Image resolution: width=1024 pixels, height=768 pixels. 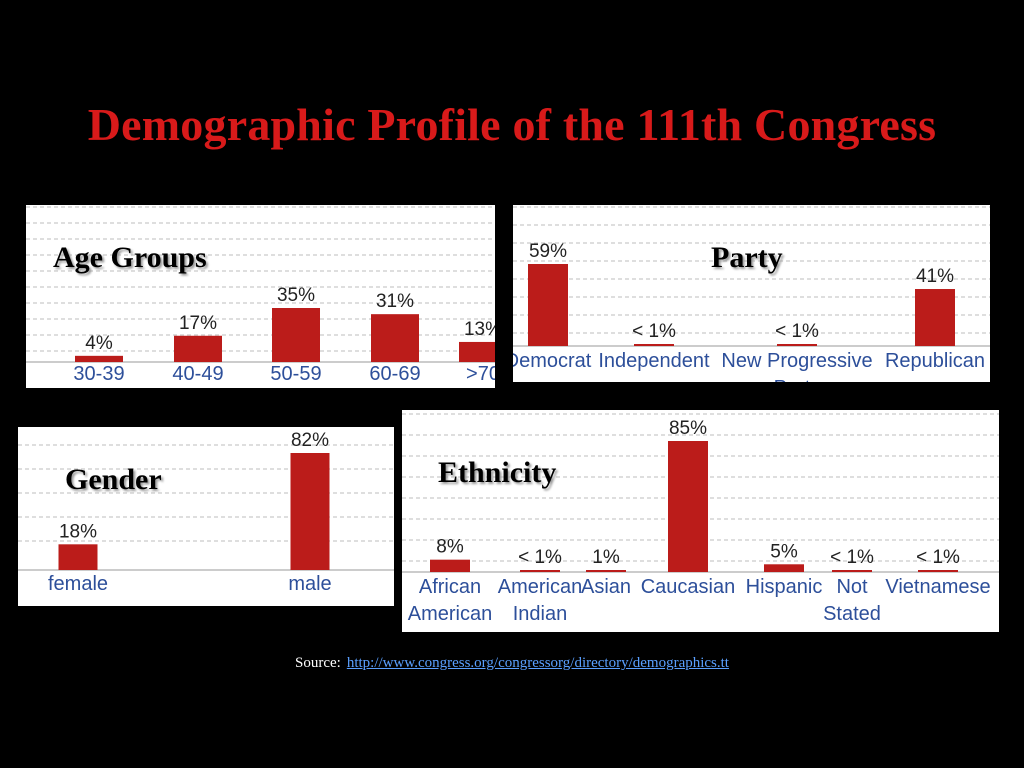 I want to click on bar-hispanic, so click(x=784, y=568).